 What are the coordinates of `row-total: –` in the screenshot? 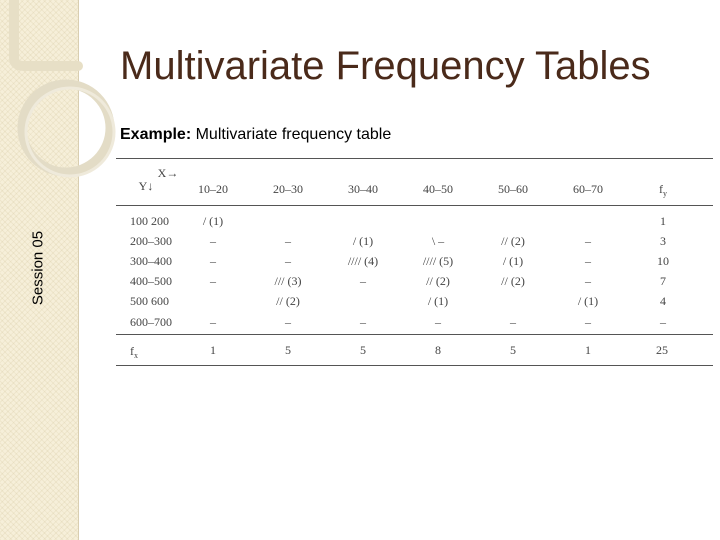 It's located at (663, 322).